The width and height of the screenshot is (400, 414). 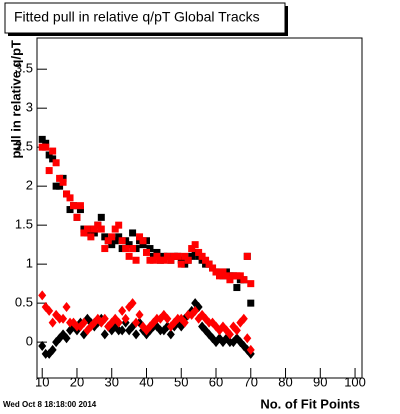 What do you see at coordinates (285, 381) in the screenshot?
I see `x-tick-label: 80` at bounding box center [285, 381].